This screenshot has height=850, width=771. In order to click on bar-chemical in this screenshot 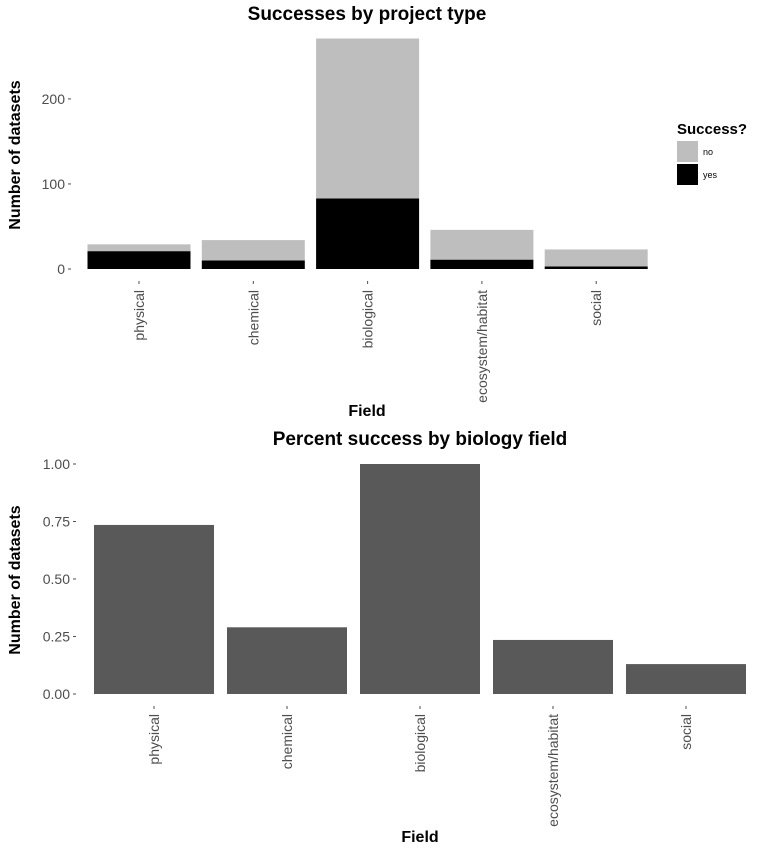, I will do `click(287, 660)`.